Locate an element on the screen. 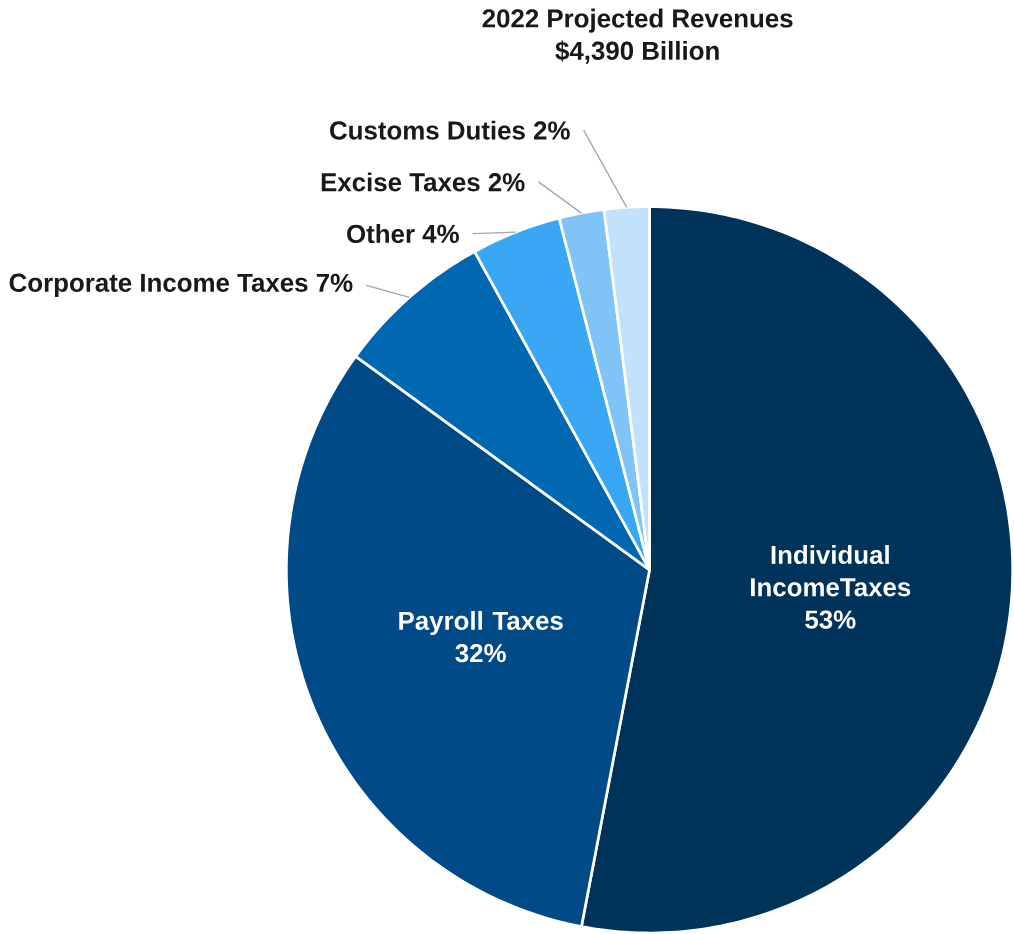 This screenshot has width=1014, height=934. slice-label: Corporate Income Taxes is located at coordinates (158, 285).